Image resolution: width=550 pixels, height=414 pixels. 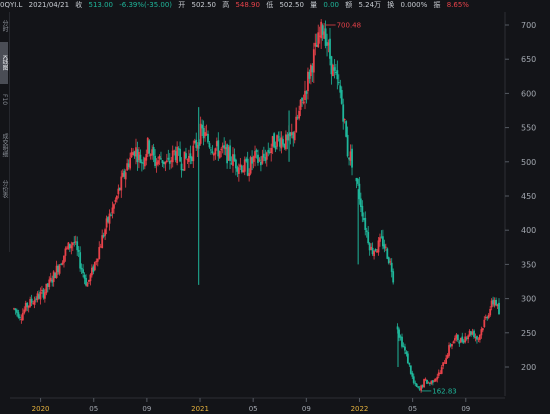 What do you see at coordinates (4, 189) in the screenshot?
I see `sidebar-item-price-table: 分价表` at bounding box center [4, 189].